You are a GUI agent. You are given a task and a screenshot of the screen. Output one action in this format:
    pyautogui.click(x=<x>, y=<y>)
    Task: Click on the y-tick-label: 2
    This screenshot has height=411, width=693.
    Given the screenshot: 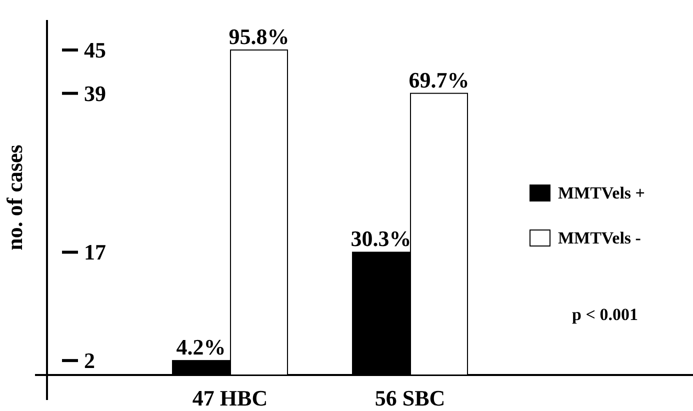 What is the action you would take?
    pyautogui.click(x=89, y=361)
    